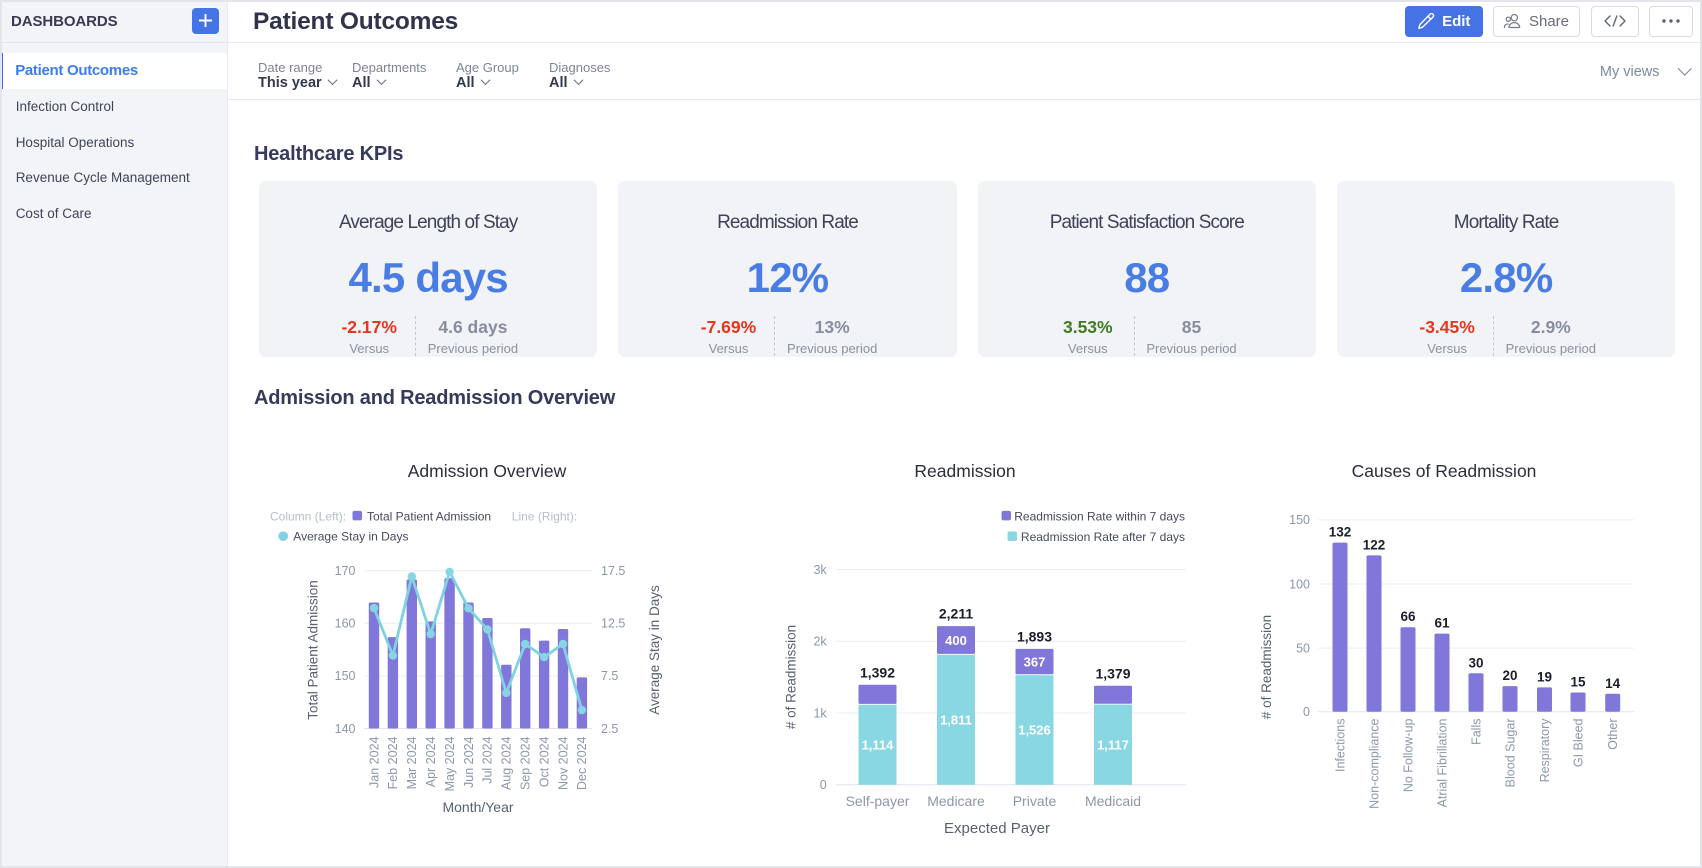 This screenshot has width=1702, height=868. What do you see at coordinates (1303, 648) in the screenshot?
I see `svg-text: 50` at bounding box center [1303, 648].